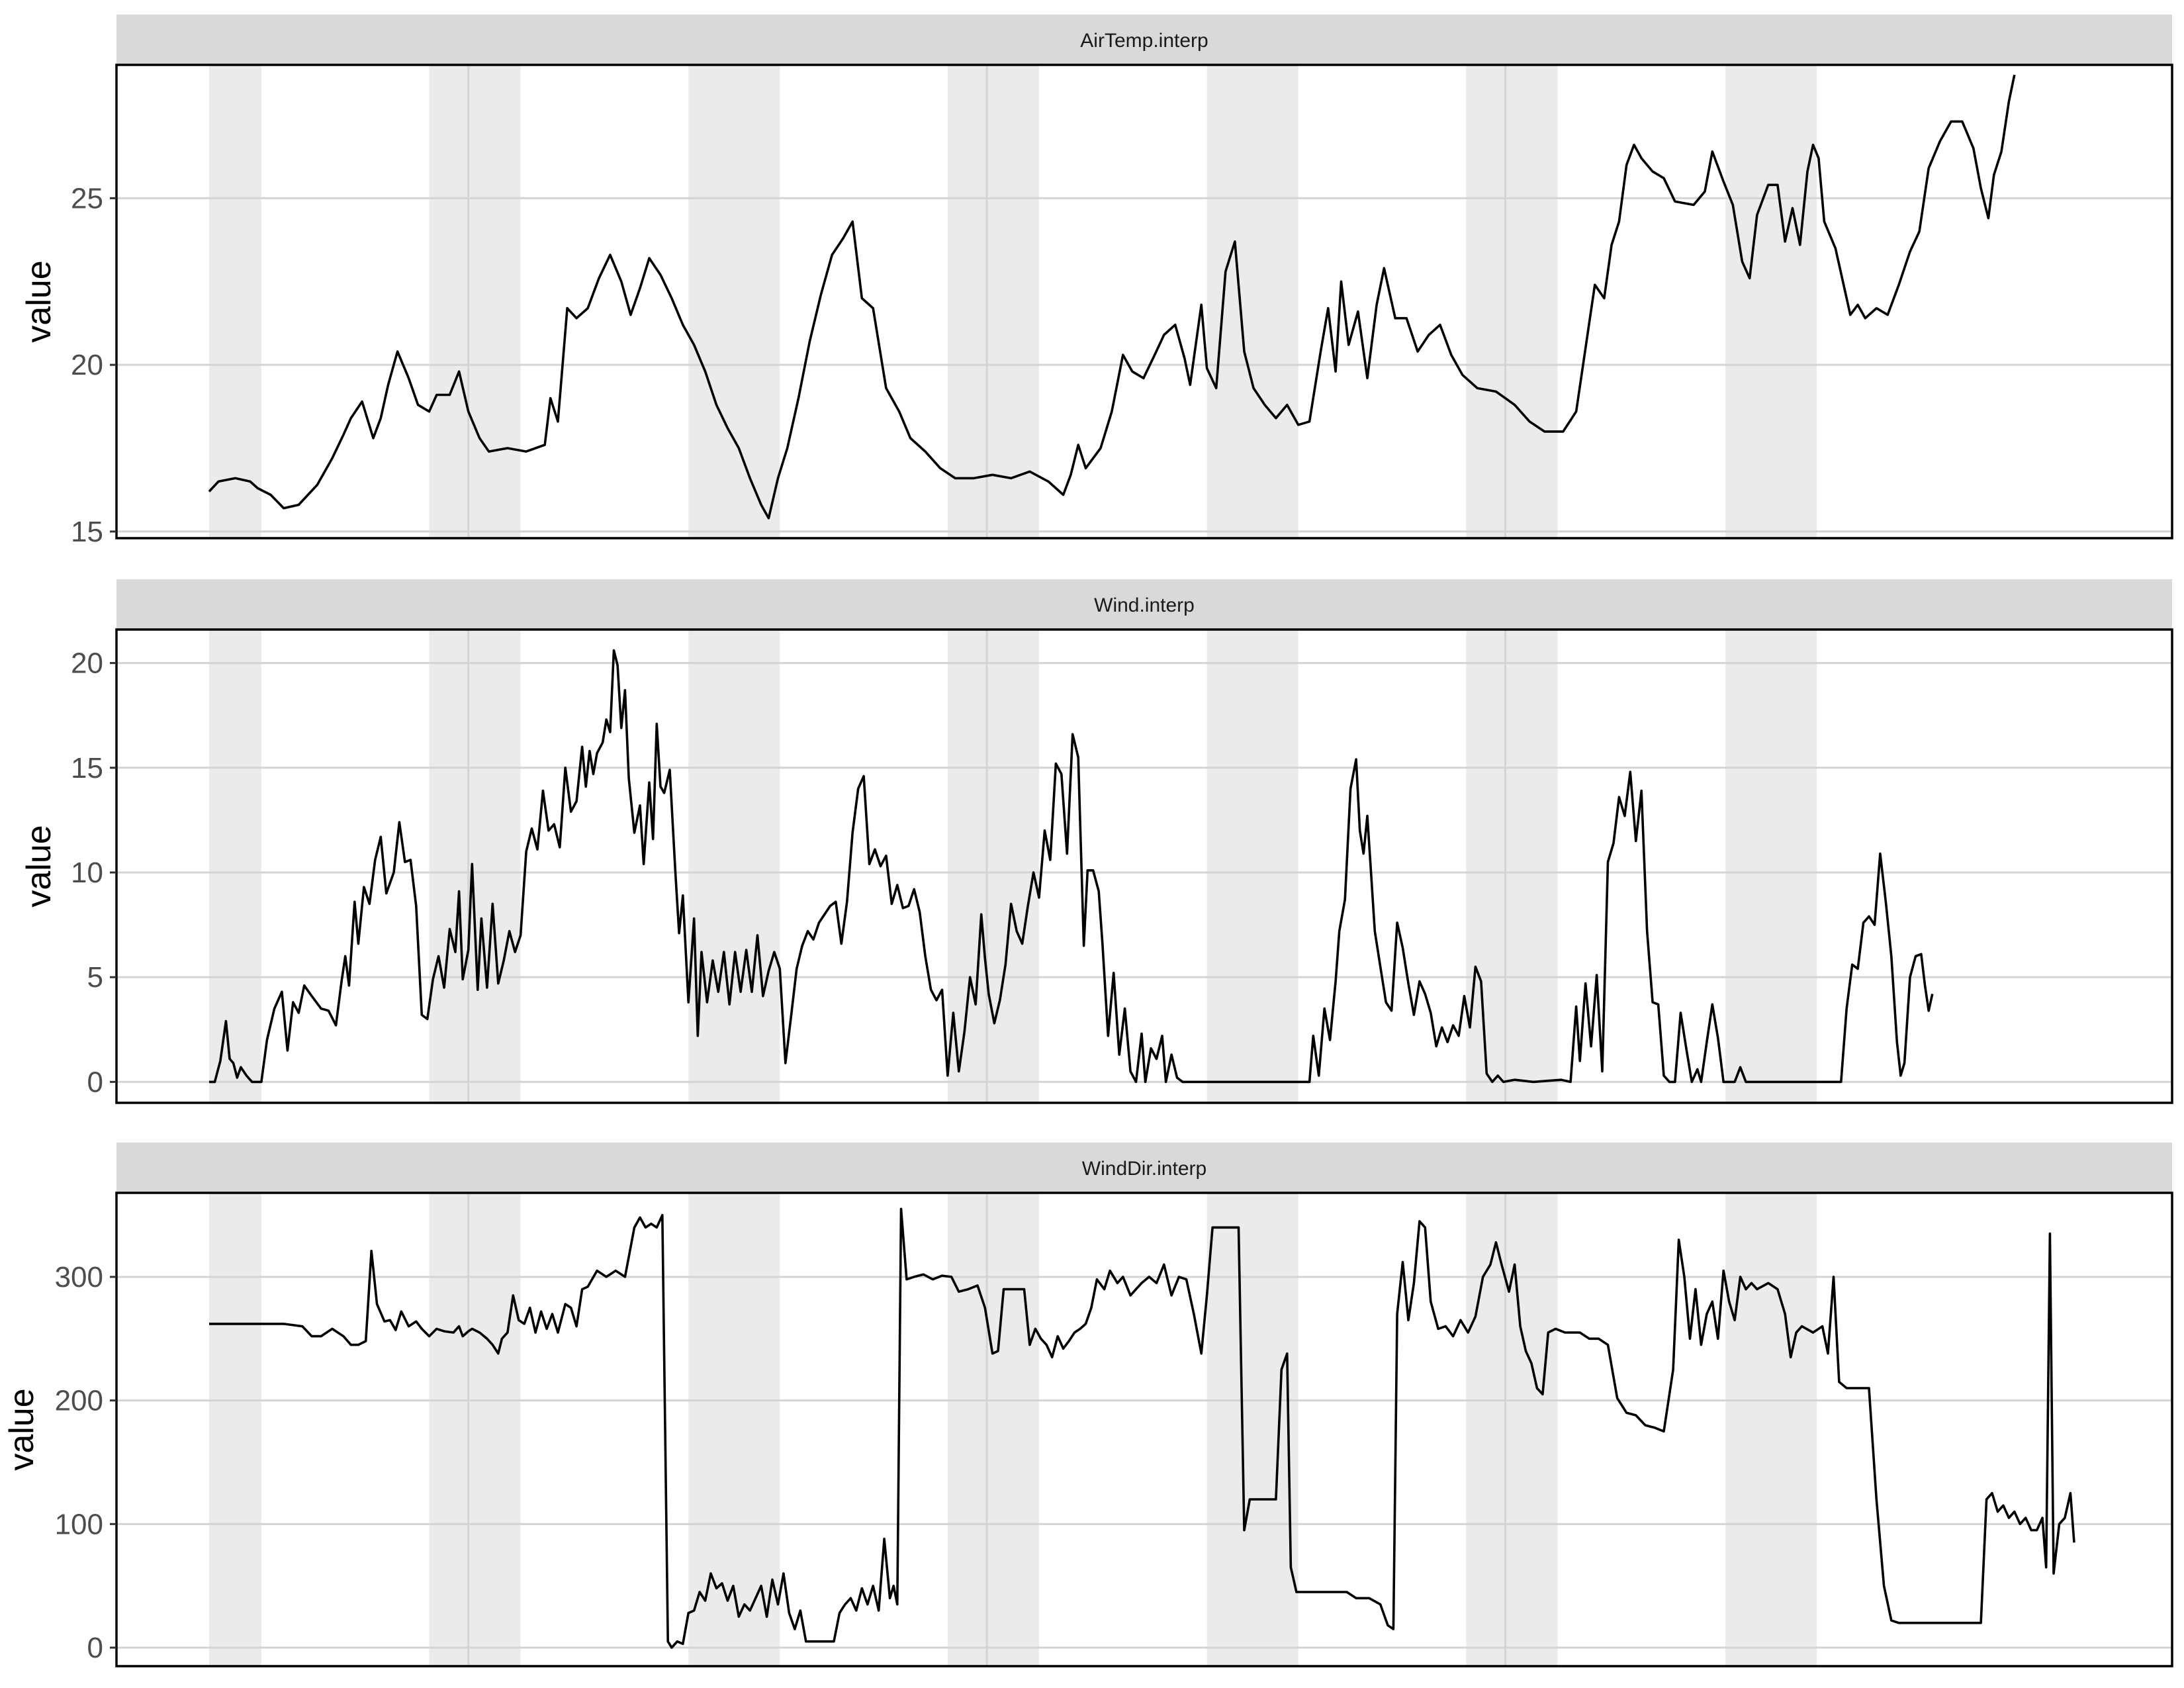 The image size is (2184, 1688). I want to click on y-tick-label: 10, so click(87, 873).